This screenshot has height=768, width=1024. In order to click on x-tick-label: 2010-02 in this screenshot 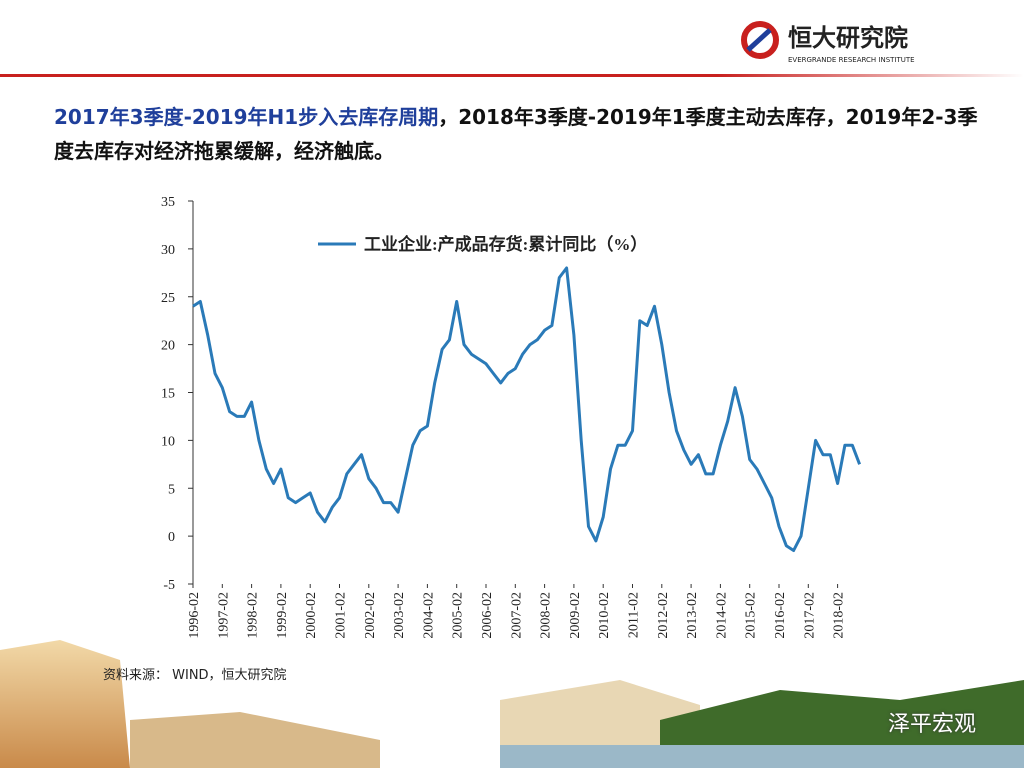, I will do `click(604, 615)`.